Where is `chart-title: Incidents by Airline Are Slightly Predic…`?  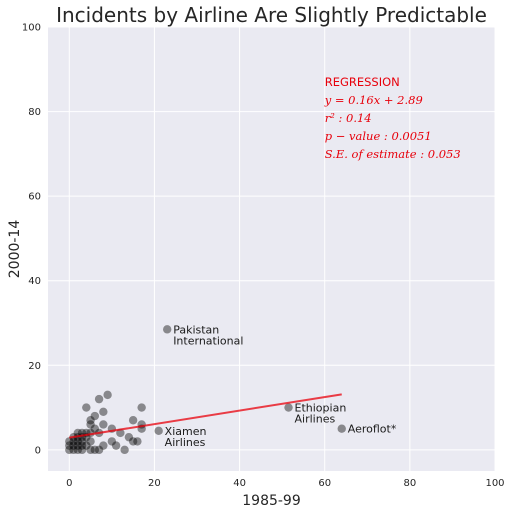
chart-title: Incidents by Airline Are Slightly Predic… is located at coordinates (271, 15).